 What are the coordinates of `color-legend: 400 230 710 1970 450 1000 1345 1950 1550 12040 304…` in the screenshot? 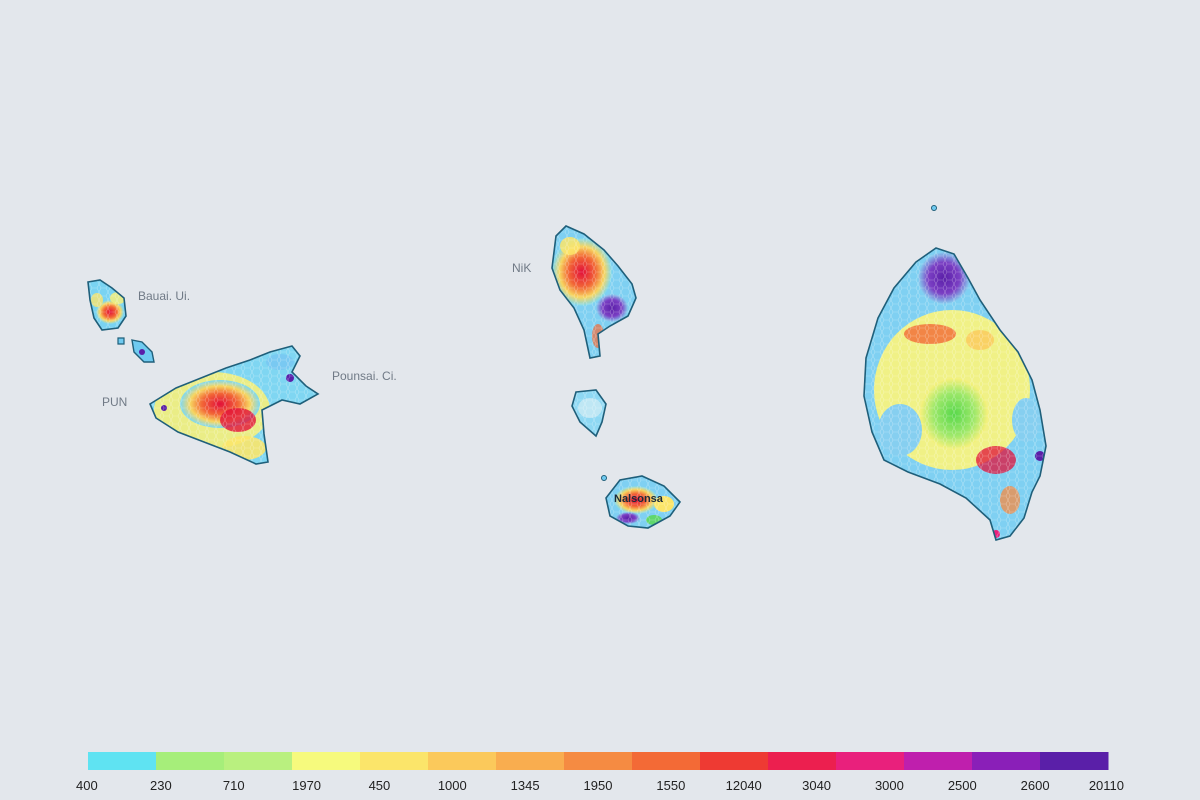 It's located at (600, 772).